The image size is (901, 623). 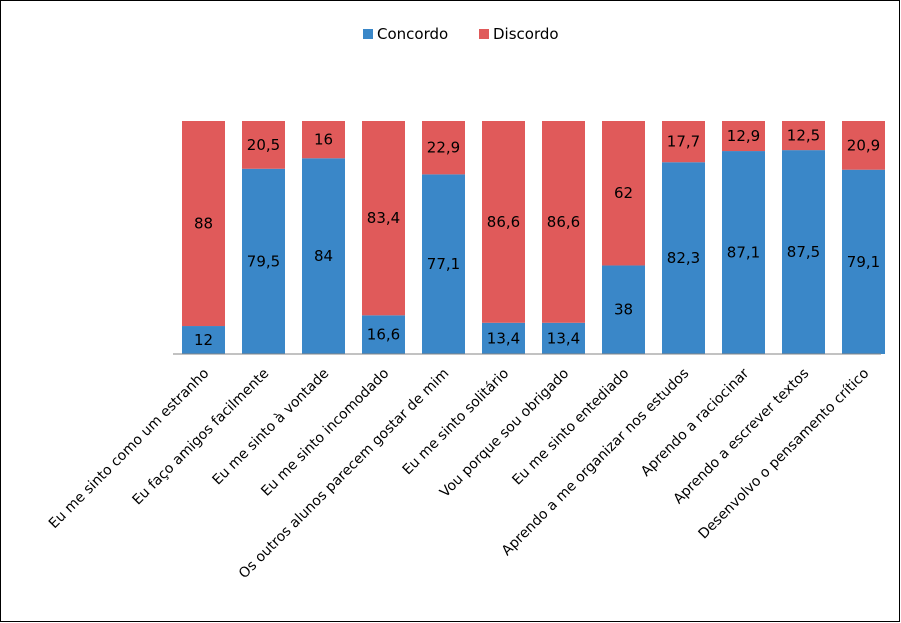 I want to click on data-label-concordo: 87,5, so click(x=803, y=252).